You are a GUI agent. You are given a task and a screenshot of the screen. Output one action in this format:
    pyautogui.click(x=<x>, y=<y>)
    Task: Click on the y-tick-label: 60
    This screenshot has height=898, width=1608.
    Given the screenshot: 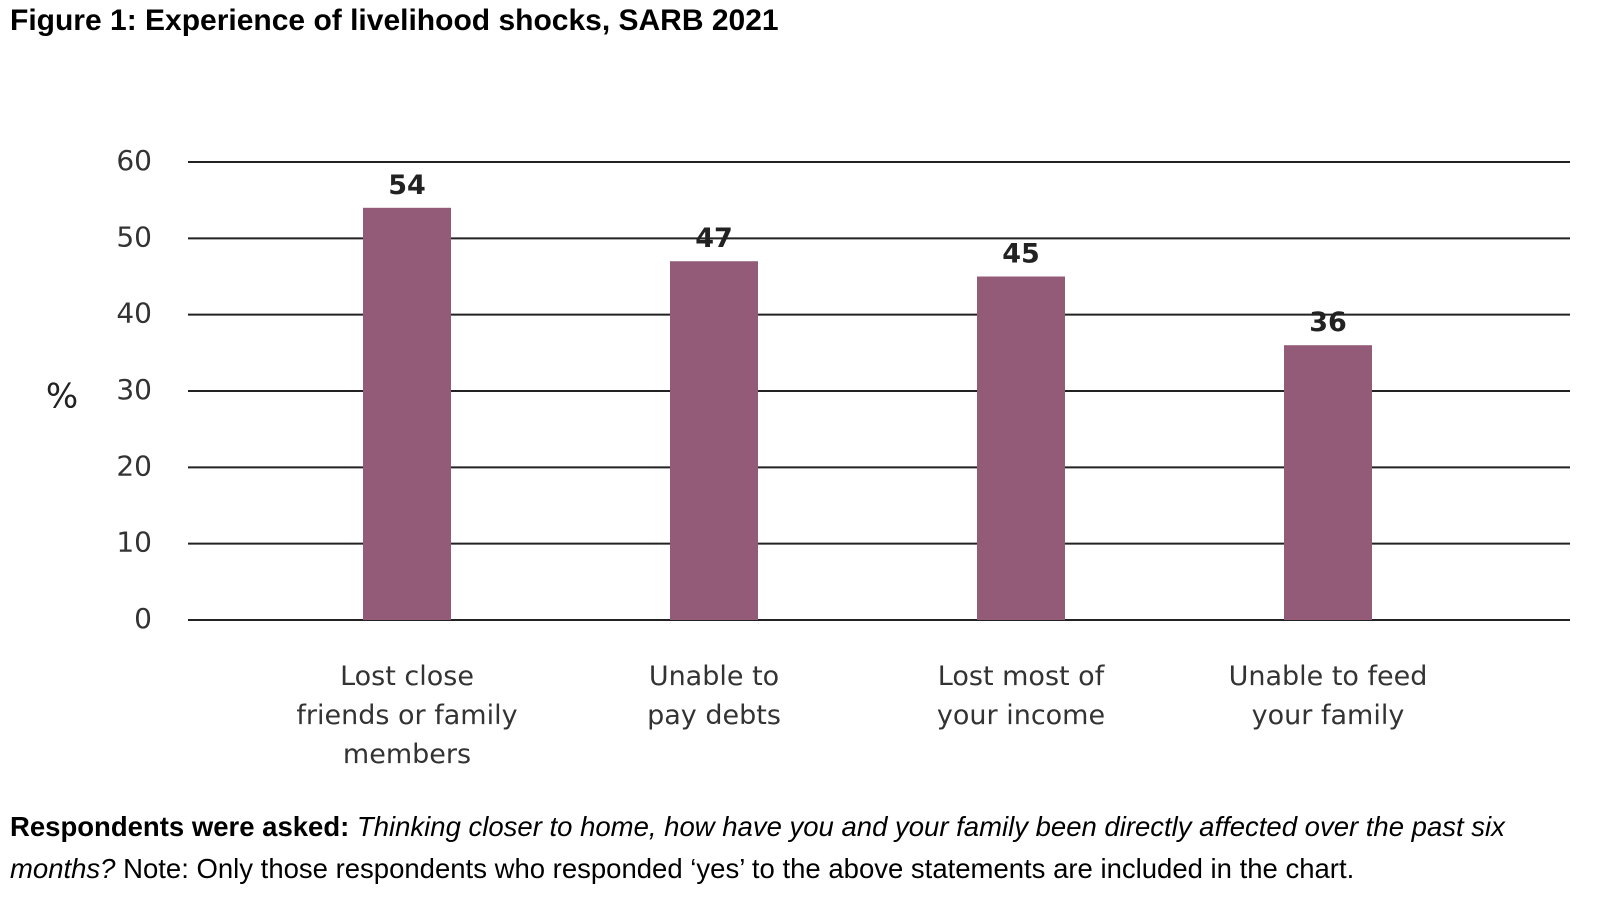 What is the action you would take?
    pyautogui.click(x=134, y=160)
    